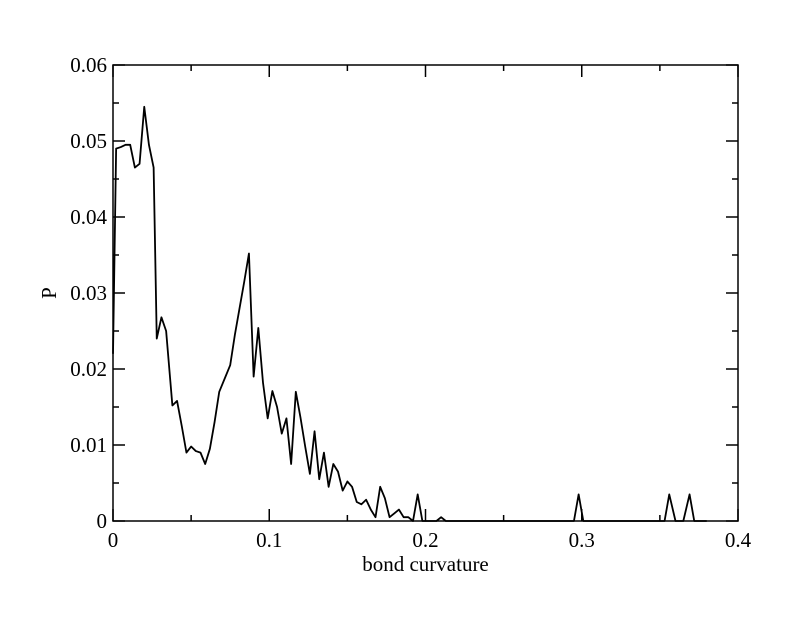 The image size is (792, 617). What do you see at coordinates (88, 217) in the screenshot?
I see `y-tick-label: 0.04` at bounding box center [88, 217].